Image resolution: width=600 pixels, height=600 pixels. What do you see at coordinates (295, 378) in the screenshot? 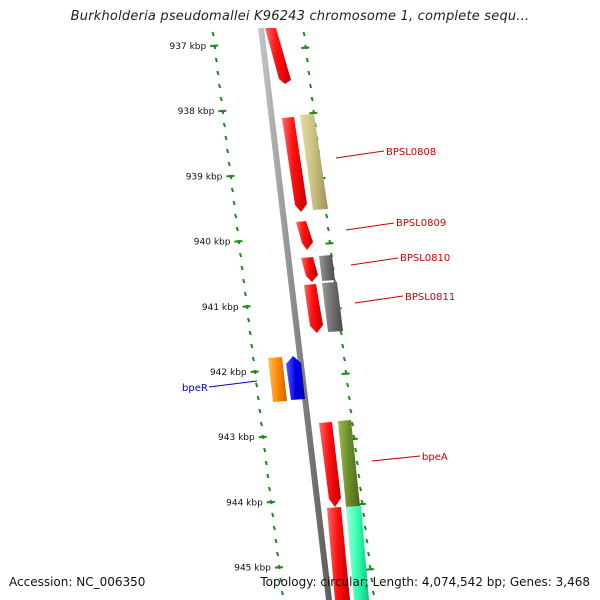
I see `cds-feature-blue` at bounding box center [295, 378].